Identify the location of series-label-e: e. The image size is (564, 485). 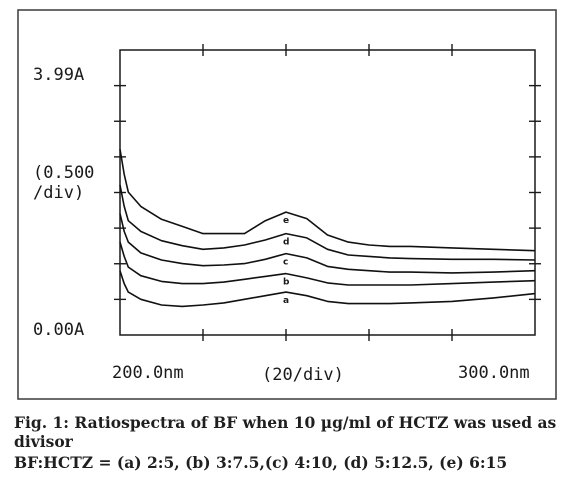
(286, 221).